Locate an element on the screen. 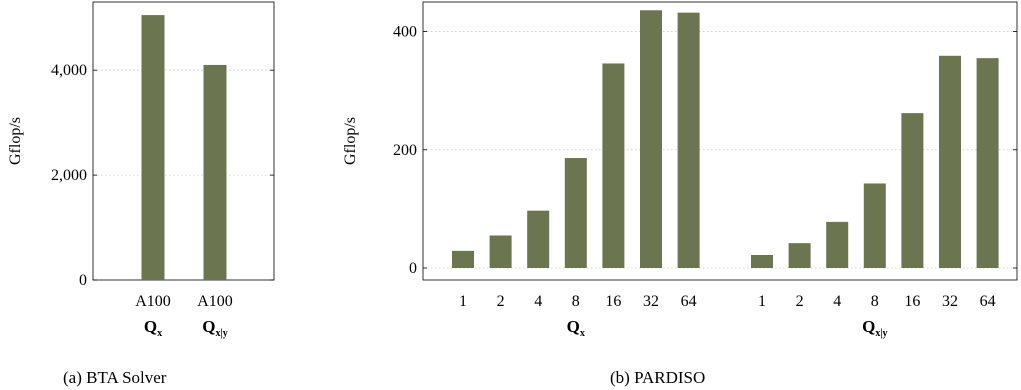  y-ticks-a: 0 2,000 4,000 is located at coordinates (162, 175).